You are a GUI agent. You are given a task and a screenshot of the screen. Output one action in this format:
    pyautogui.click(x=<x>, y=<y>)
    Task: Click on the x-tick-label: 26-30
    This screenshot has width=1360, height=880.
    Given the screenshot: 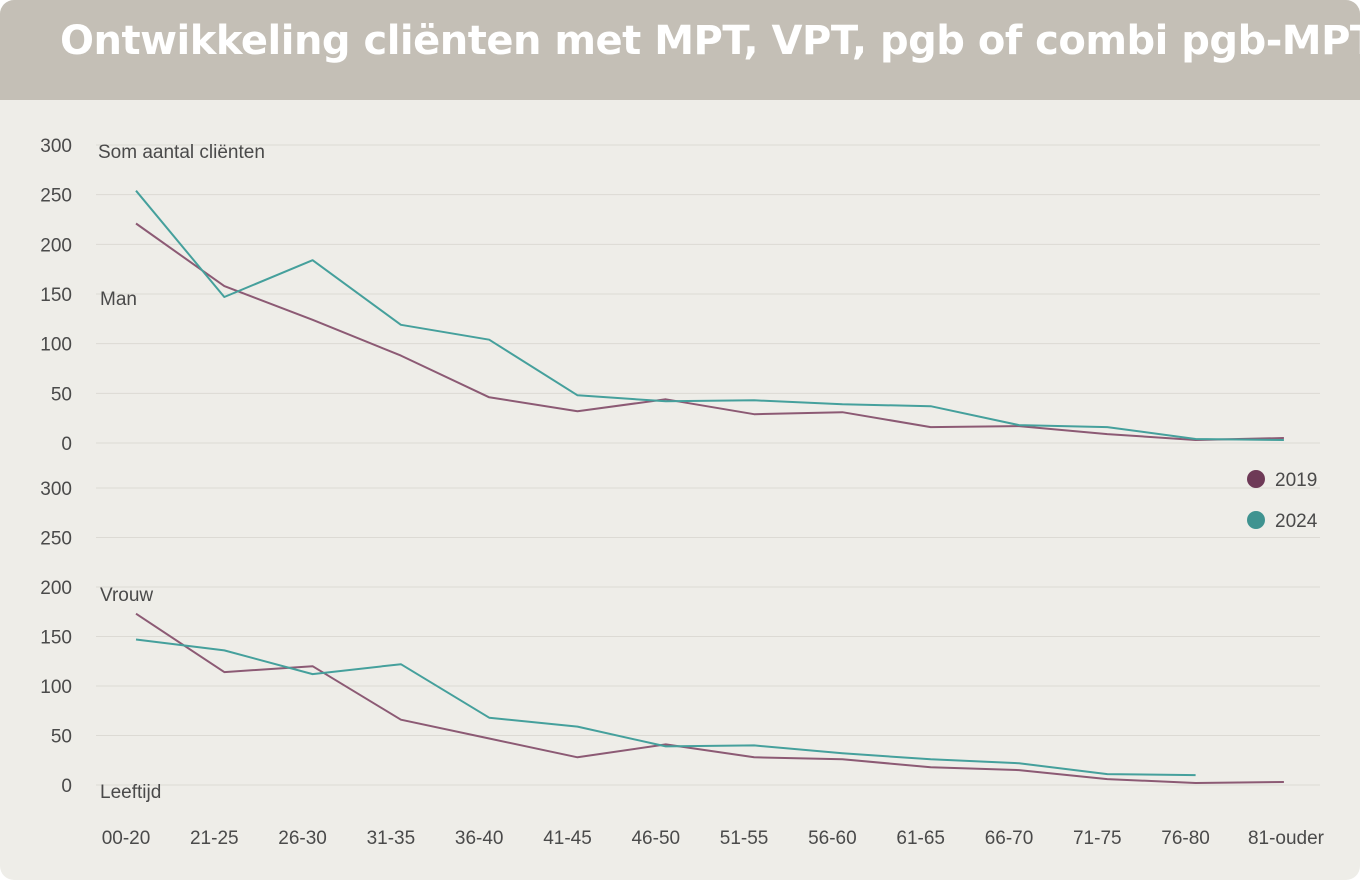 What is the action you would take?
    pyautogui.click(x=302, y=838)
    